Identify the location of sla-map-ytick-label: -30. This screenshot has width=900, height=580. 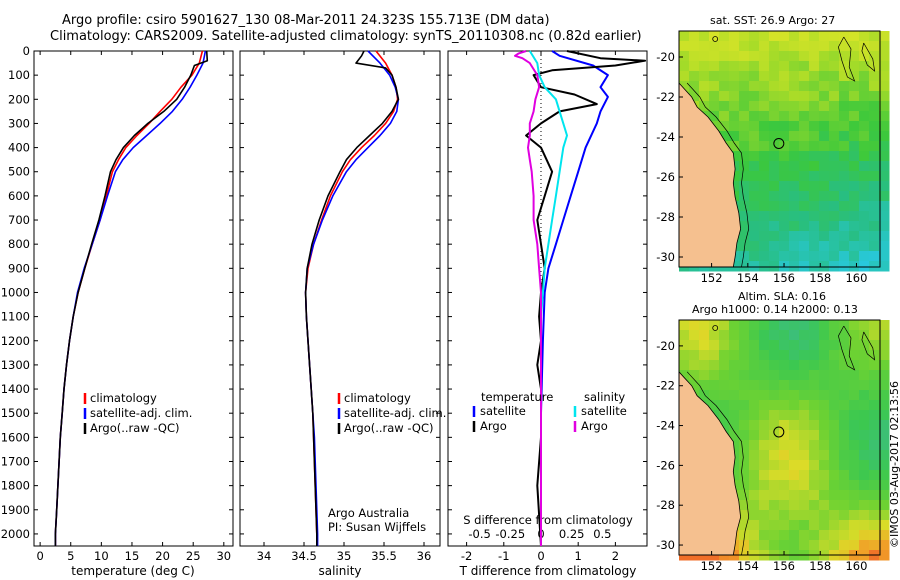
(665, 545).